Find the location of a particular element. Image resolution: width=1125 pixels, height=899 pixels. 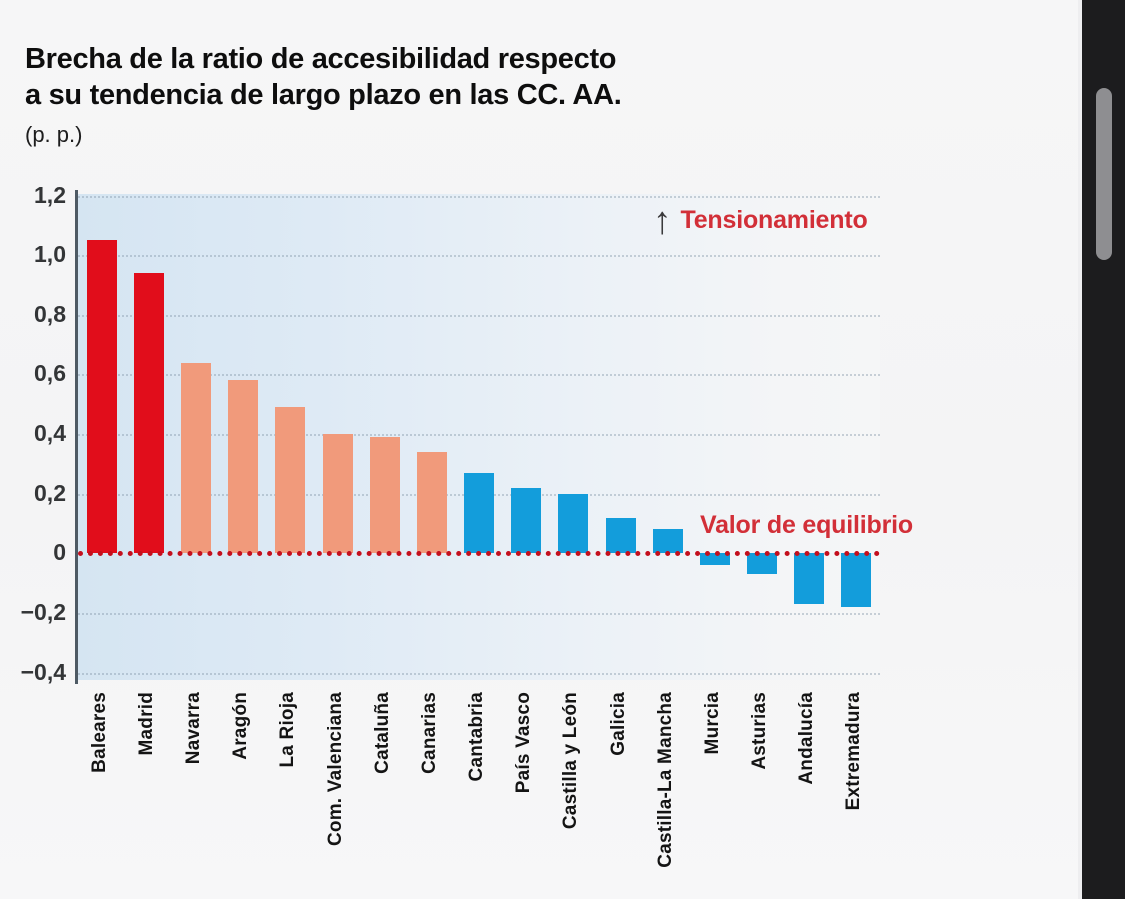

x-label-asturias: Asturias is located at coordinates (760, 731).